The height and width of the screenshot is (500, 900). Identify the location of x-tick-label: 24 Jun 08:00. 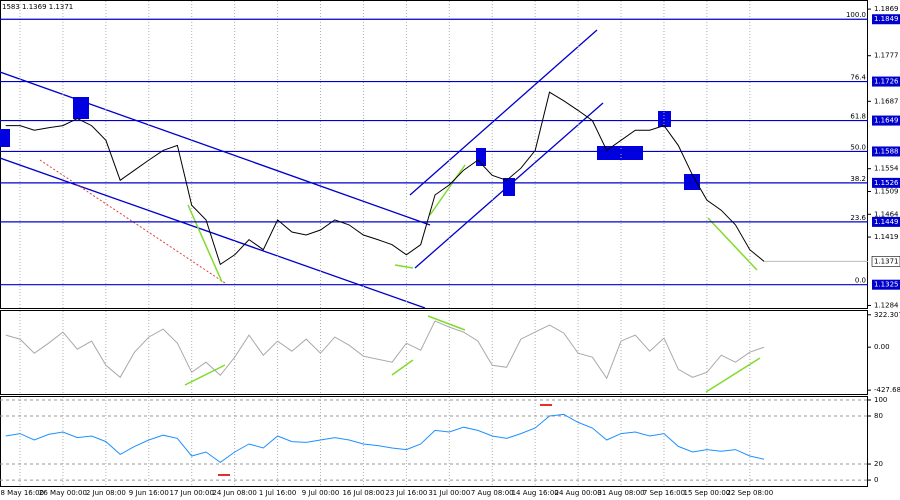
(234, 493).